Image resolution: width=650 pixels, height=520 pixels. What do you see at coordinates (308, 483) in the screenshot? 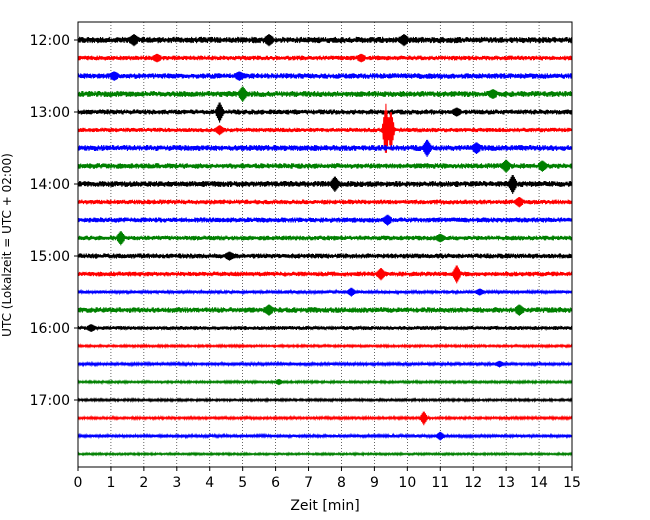
I see `x-tick-label: 7` at bounding box center [308, 483].